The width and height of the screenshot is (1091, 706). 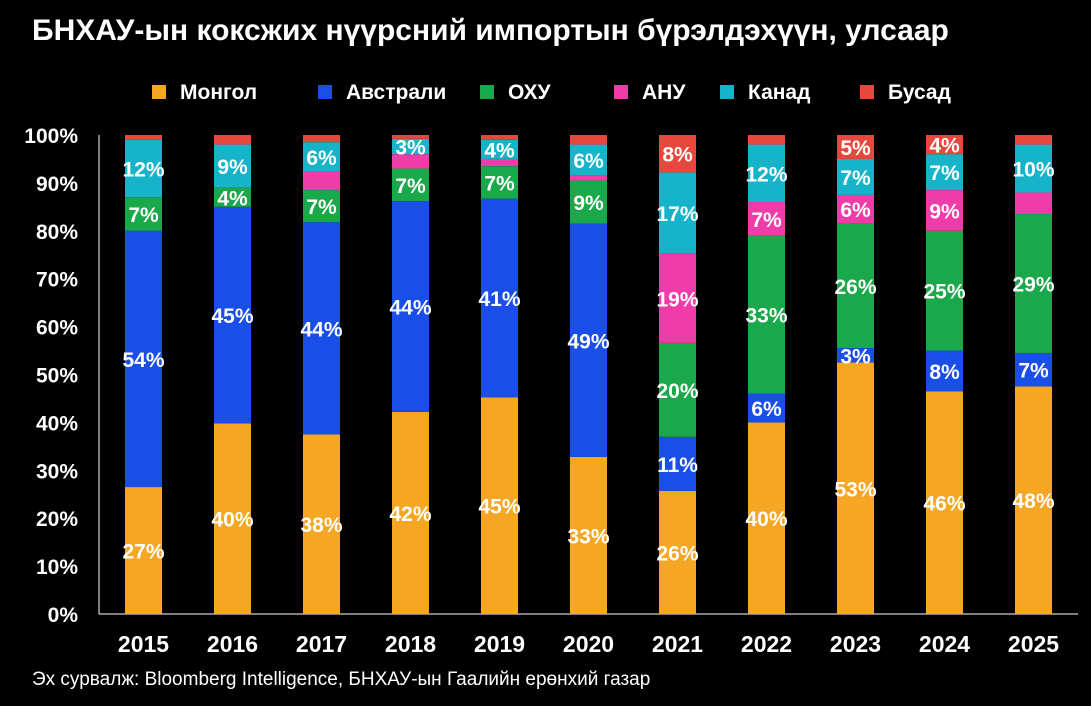 What do you see at coordinates (218, 92) in the screenshot?
I see `legend-label-0: Монгол` at bounding box center [218, 92].